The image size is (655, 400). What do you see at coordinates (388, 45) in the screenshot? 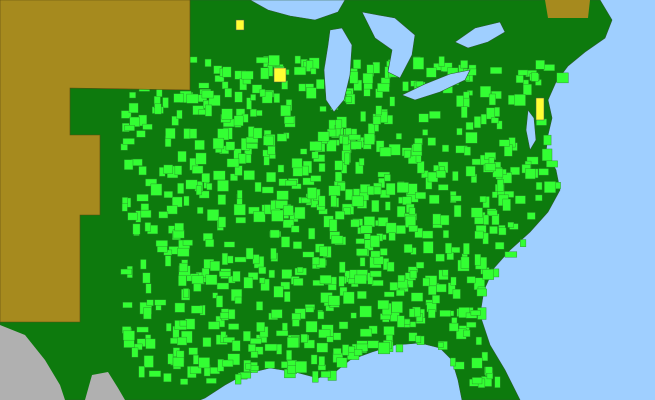
I see `lake-huron` at bounding box center [388, 45].